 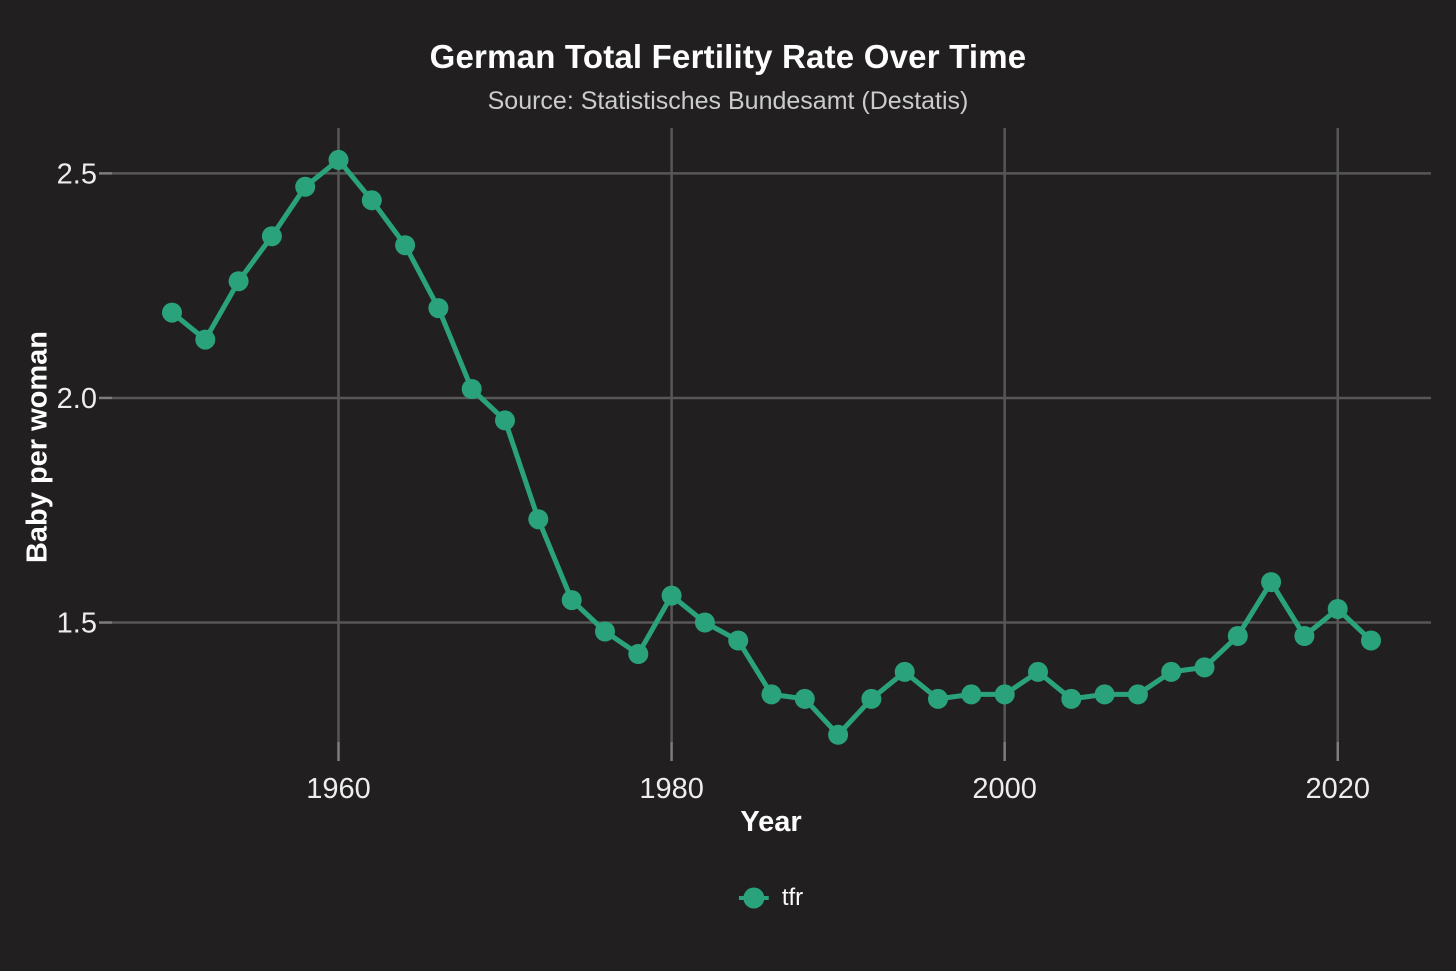 What do you see at coordinates (638, 654) in the screenshot?
I see `data-point-tfr-1978` at bounding box center [638, 654].